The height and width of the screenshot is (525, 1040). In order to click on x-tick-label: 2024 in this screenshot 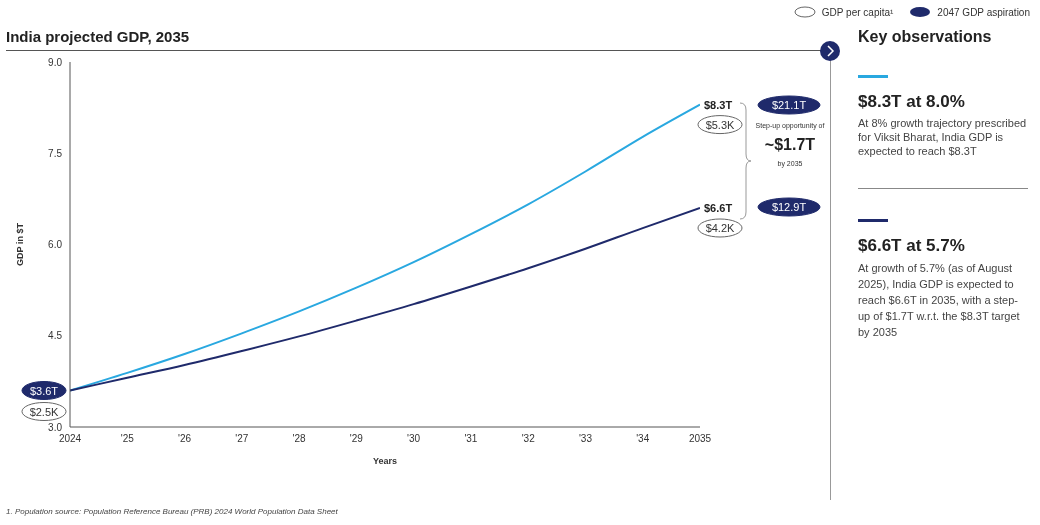, I will do `click(70, 439)`.